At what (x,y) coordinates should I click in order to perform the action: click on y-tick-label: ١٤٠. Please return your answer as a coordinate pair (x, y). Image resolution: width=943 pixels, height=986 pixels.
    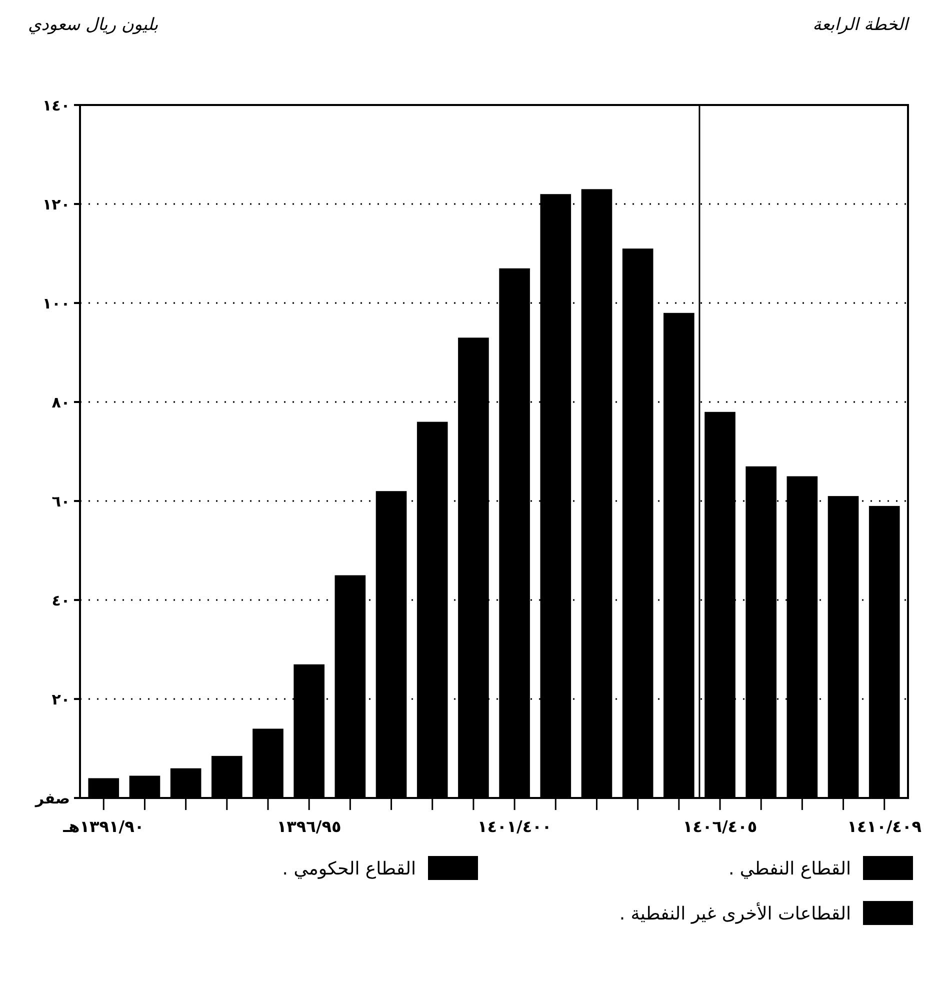
    Looking at the image, I should click on (56, 105).